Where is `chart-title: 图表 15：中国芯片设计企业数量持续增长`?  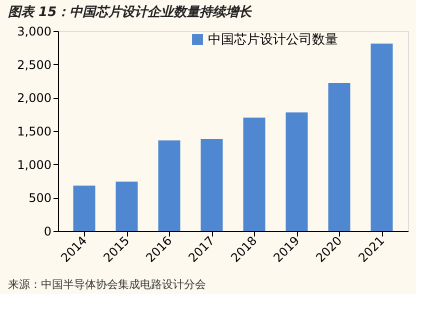 chart-title: 图表 15：中国芯片设计企业数量持续增长 is located at coordinates (130, 12).